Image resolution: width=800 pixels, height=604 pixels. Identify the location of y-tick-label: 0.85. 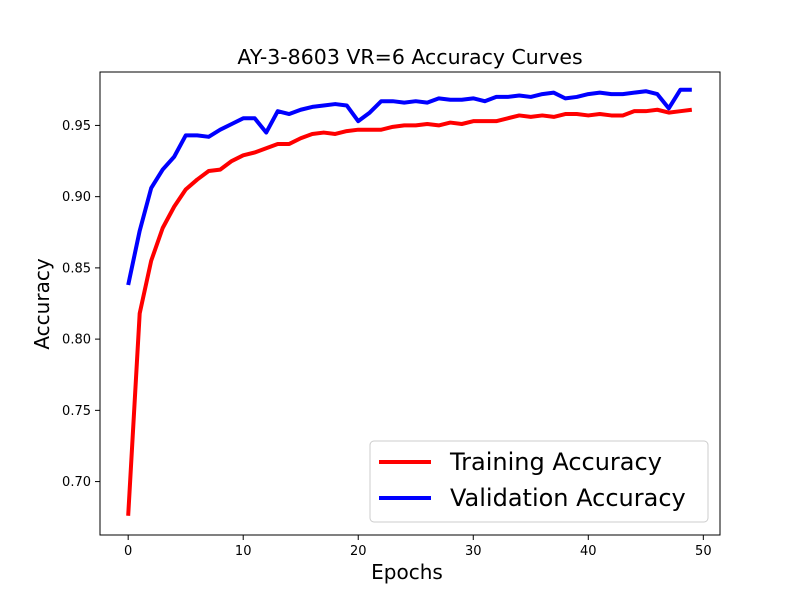
(76, 268).